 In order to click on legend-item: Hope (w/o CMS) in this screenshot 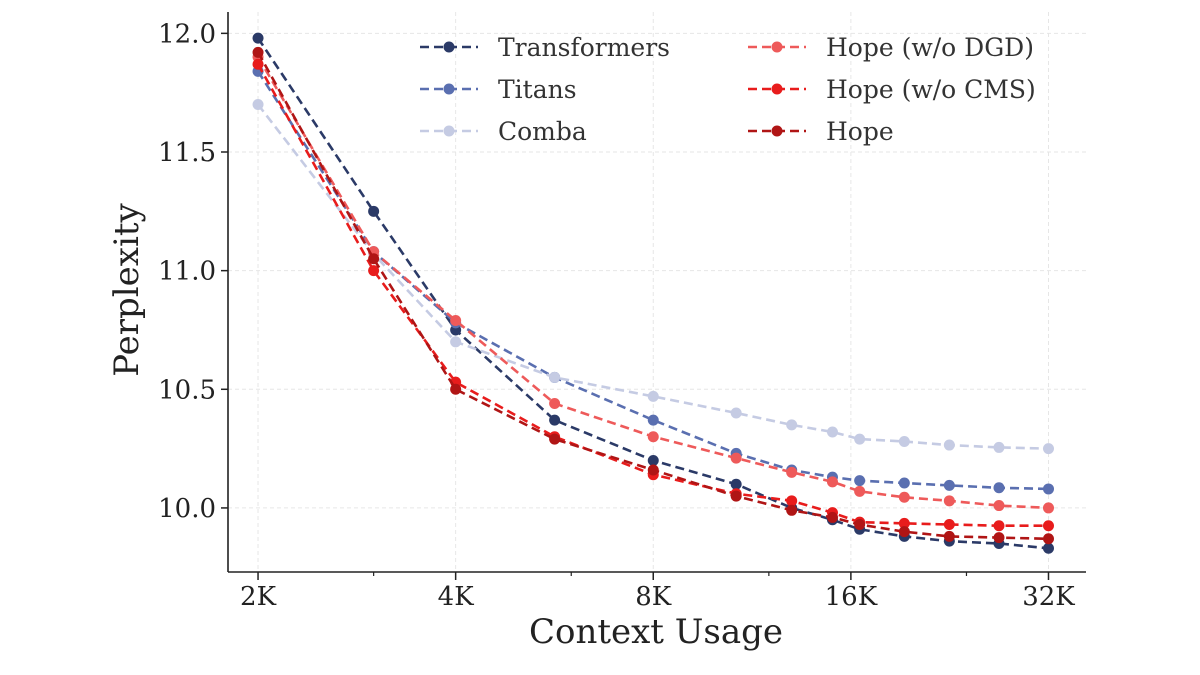, I will do `click(892, 89)`.